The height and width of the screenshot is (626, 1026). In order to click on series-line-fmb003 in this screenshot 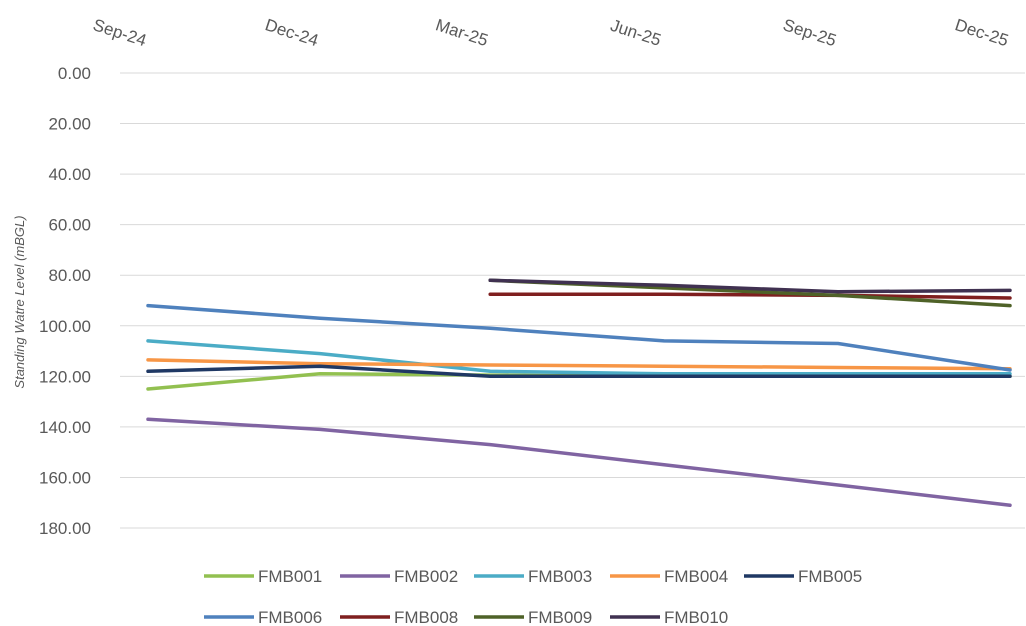, I will do `click(579, 357)`.